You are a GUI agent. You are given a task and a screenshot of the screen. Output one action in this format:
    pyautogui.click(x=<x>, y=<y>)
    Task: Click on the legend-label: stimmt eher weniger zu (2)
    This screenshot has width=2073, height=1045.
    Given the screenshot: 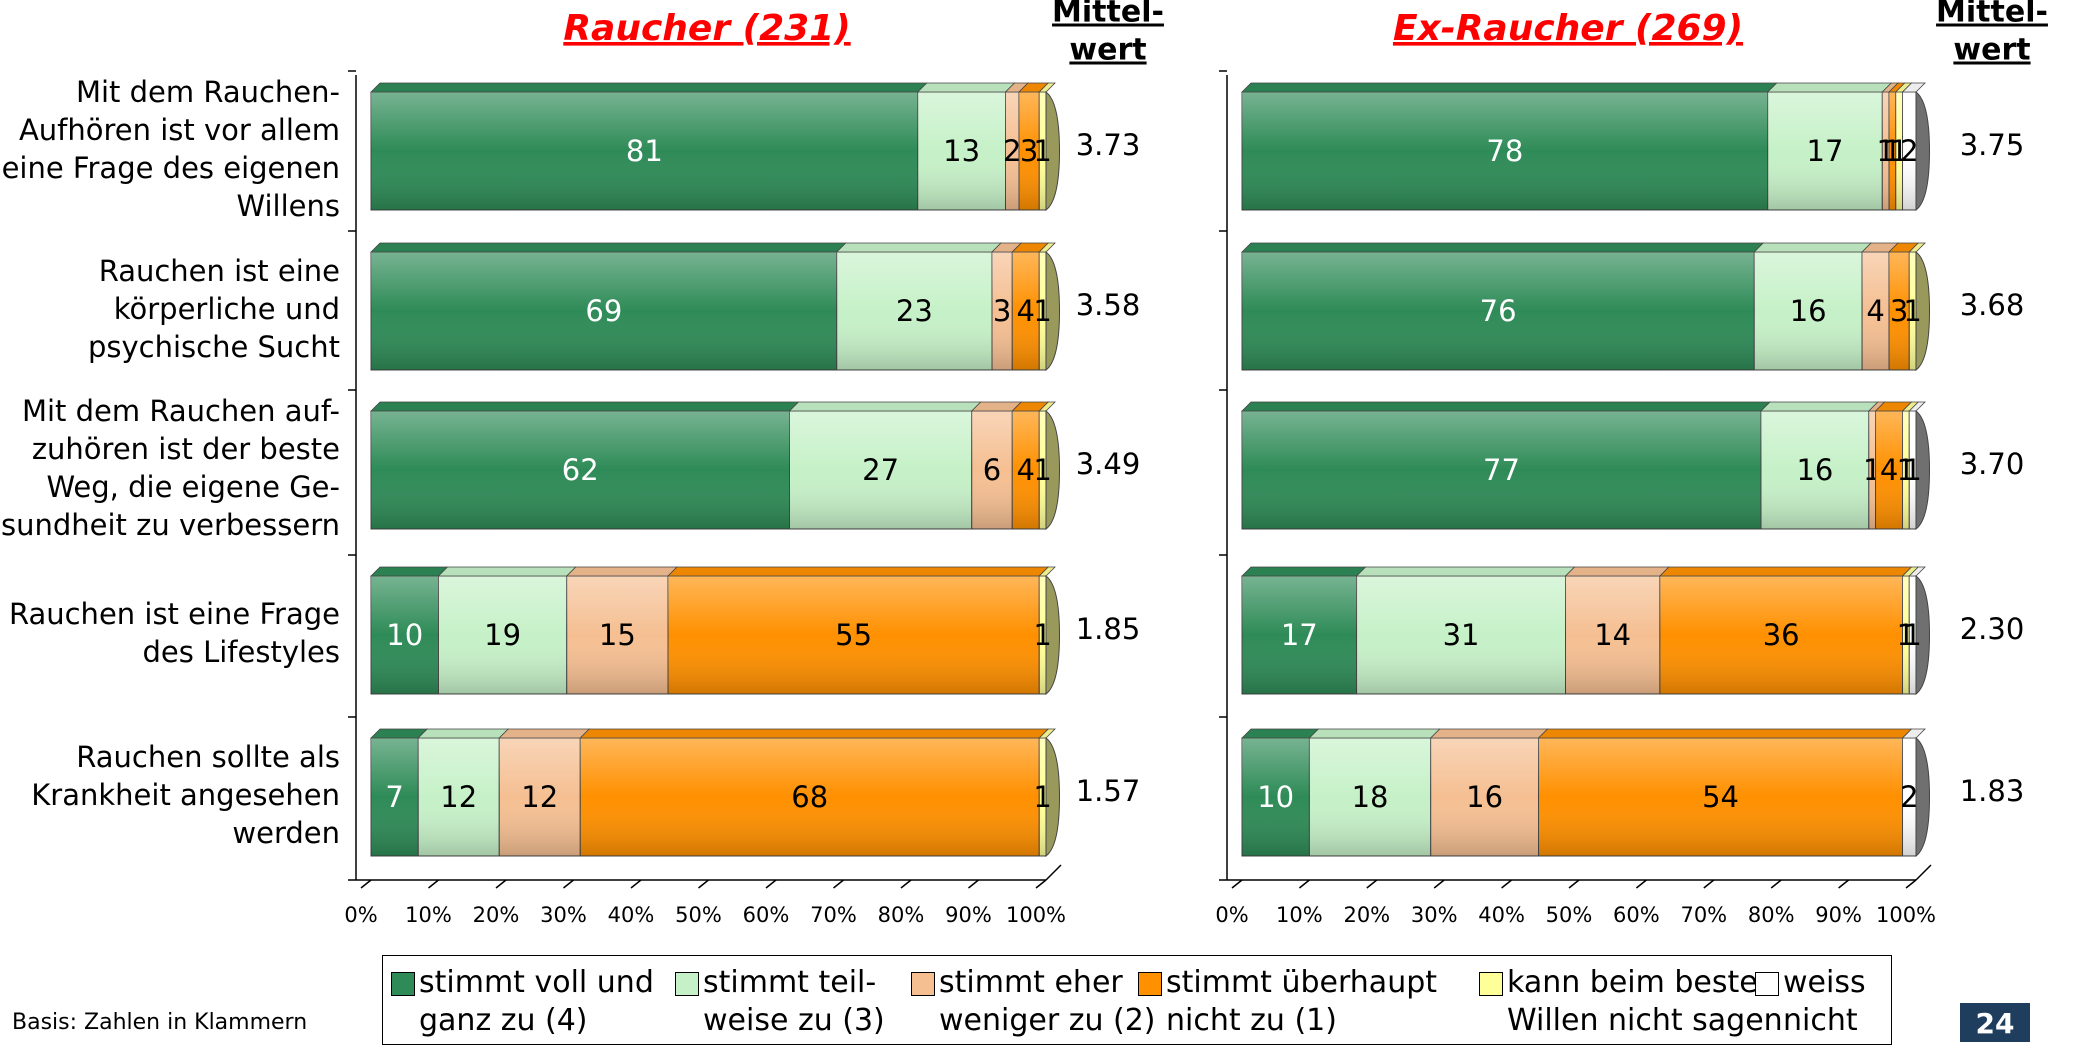 What is the action you would take?
    pyautogui.click(x=1047, y=1002)
    